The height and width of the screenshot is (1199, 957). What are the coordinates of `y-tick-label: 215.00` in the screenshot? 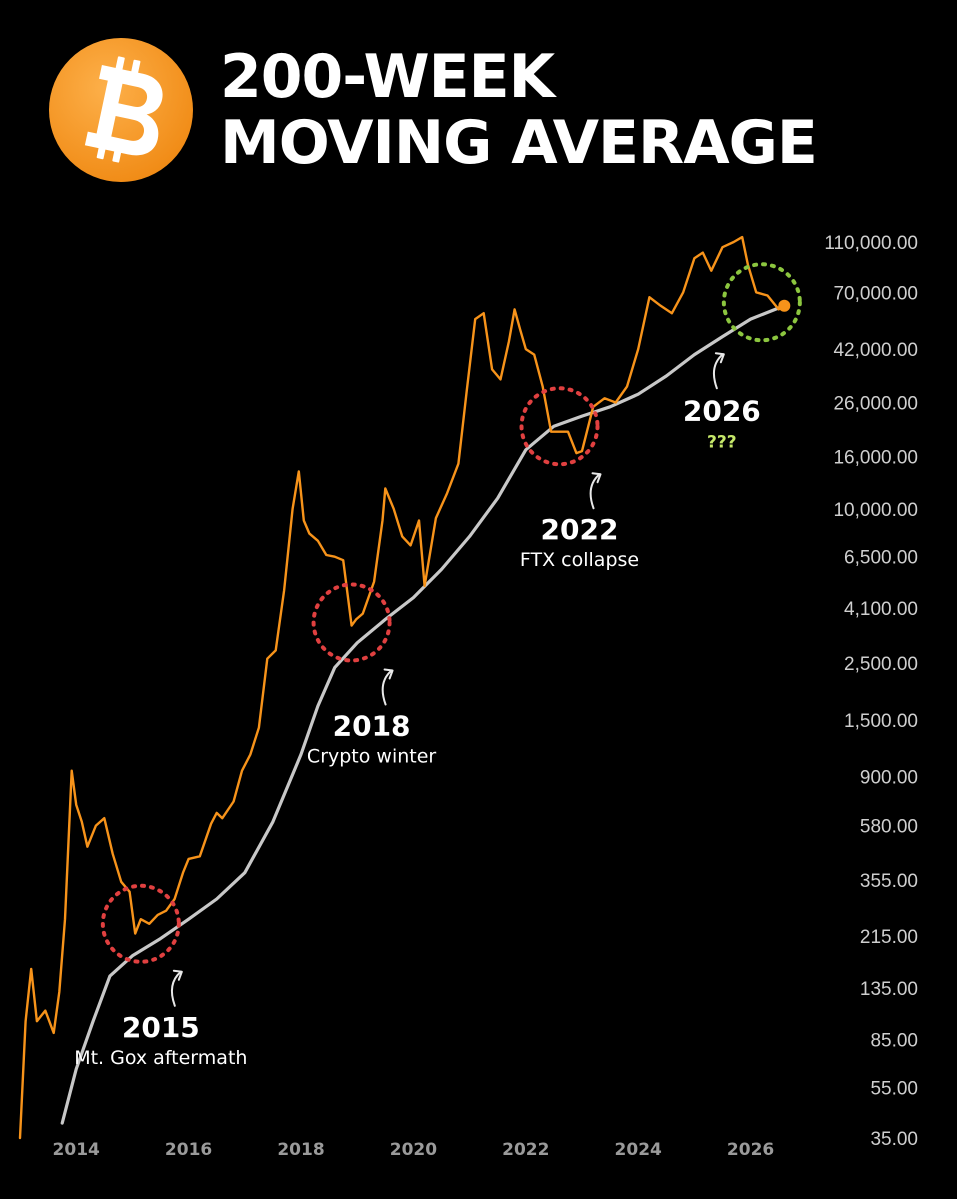 It's located at (889, 937).